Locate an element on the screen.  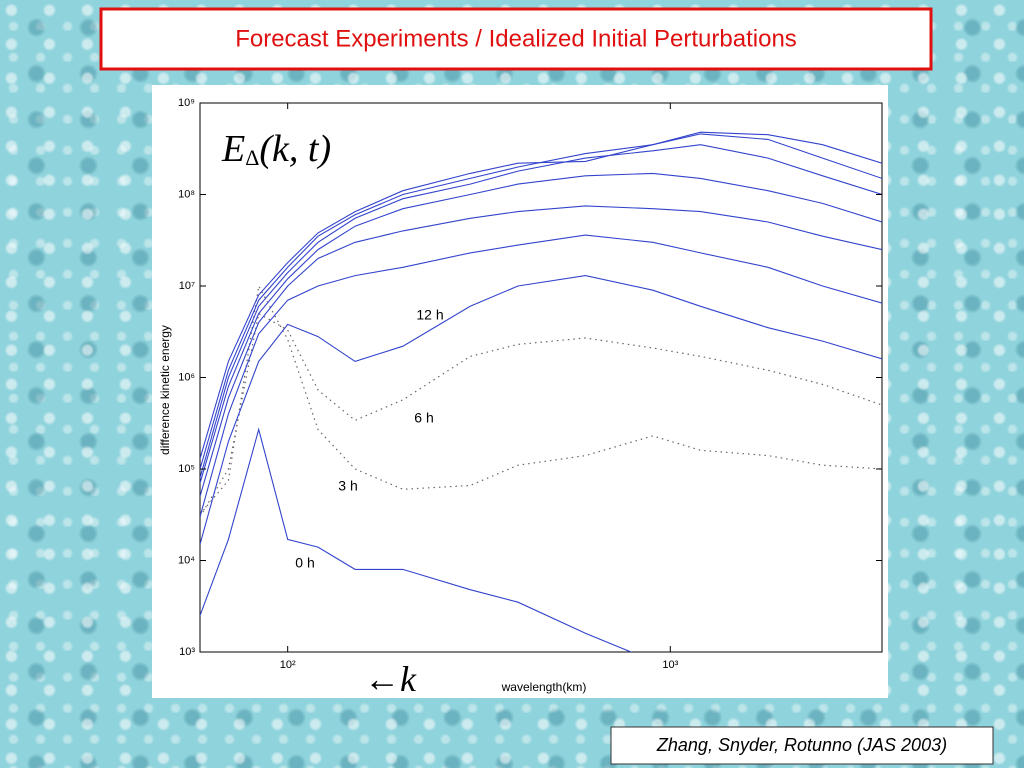
x-tick-label: 10² is located at coordinates (288, 665).